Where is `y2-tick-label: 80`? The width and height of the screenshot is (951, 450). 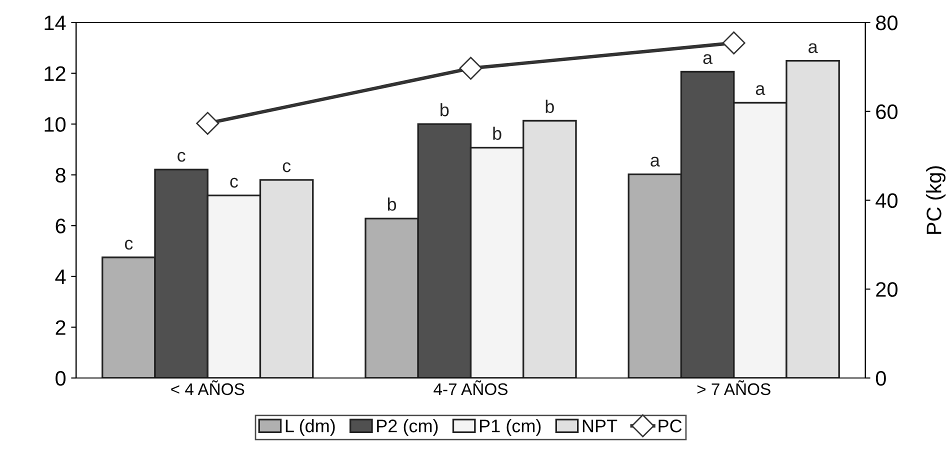
y2-tick-label: 80 is located at coordinates (887, 23).